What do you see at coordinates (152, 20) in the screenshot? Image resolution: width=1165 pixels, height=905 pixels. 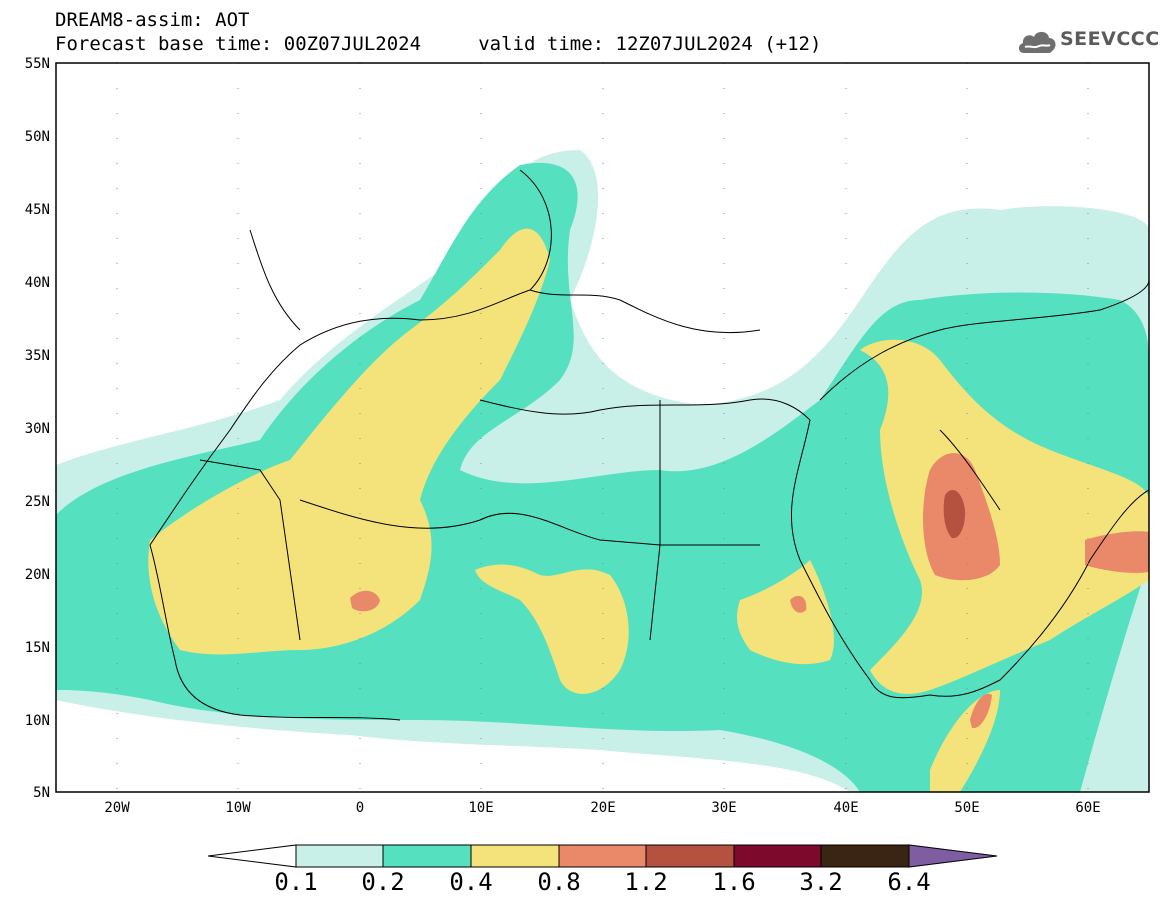 I see `map-title: DREAM8-assim: AOT` at bounding box center [152, 20].